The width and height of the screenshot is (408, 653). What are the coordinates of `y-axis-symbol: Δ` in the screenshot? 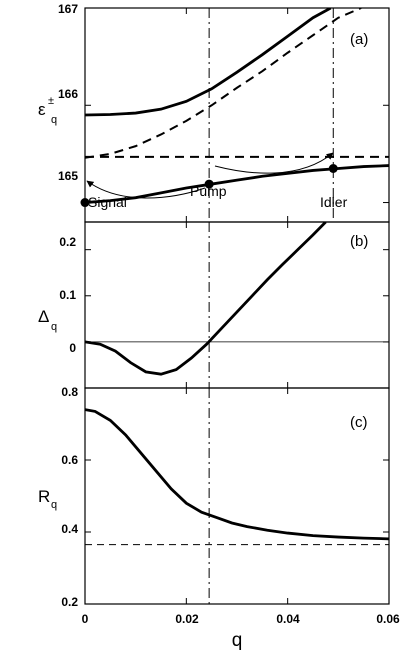 It's located at (43, 316).